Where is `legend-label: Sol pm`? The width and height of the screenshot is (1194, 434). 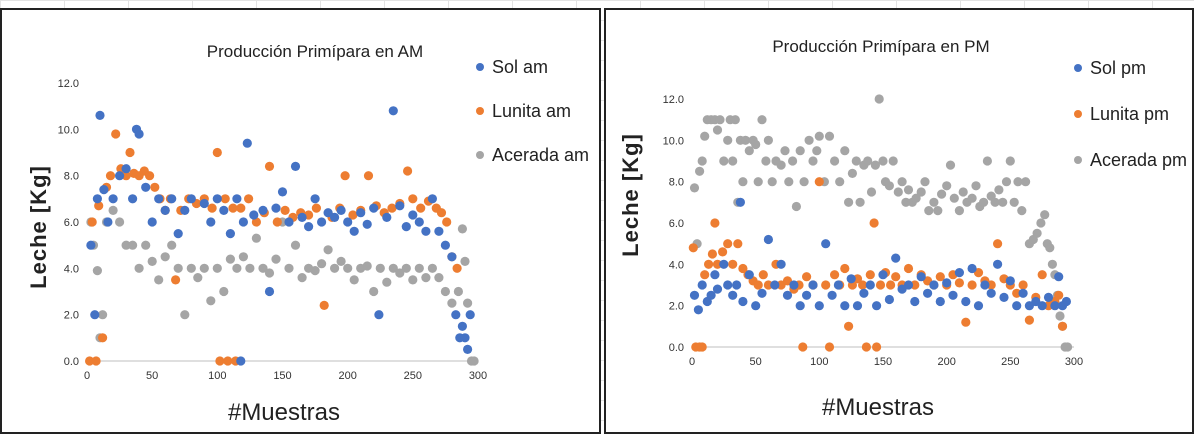 legend-label: Sol pm is located at coordinates (1118, 68).